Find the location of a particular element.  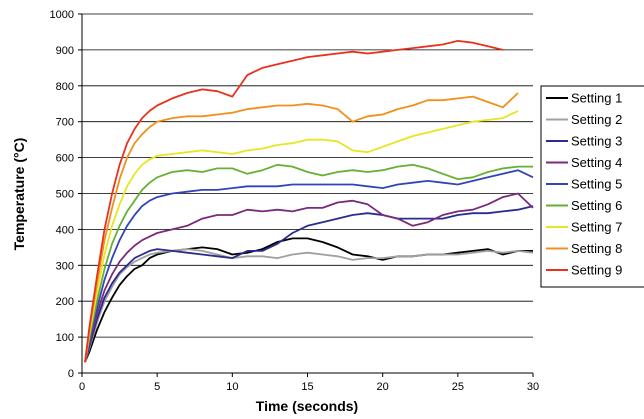

legend-label-6: Setting 6 is located at coordinates (596, 205).